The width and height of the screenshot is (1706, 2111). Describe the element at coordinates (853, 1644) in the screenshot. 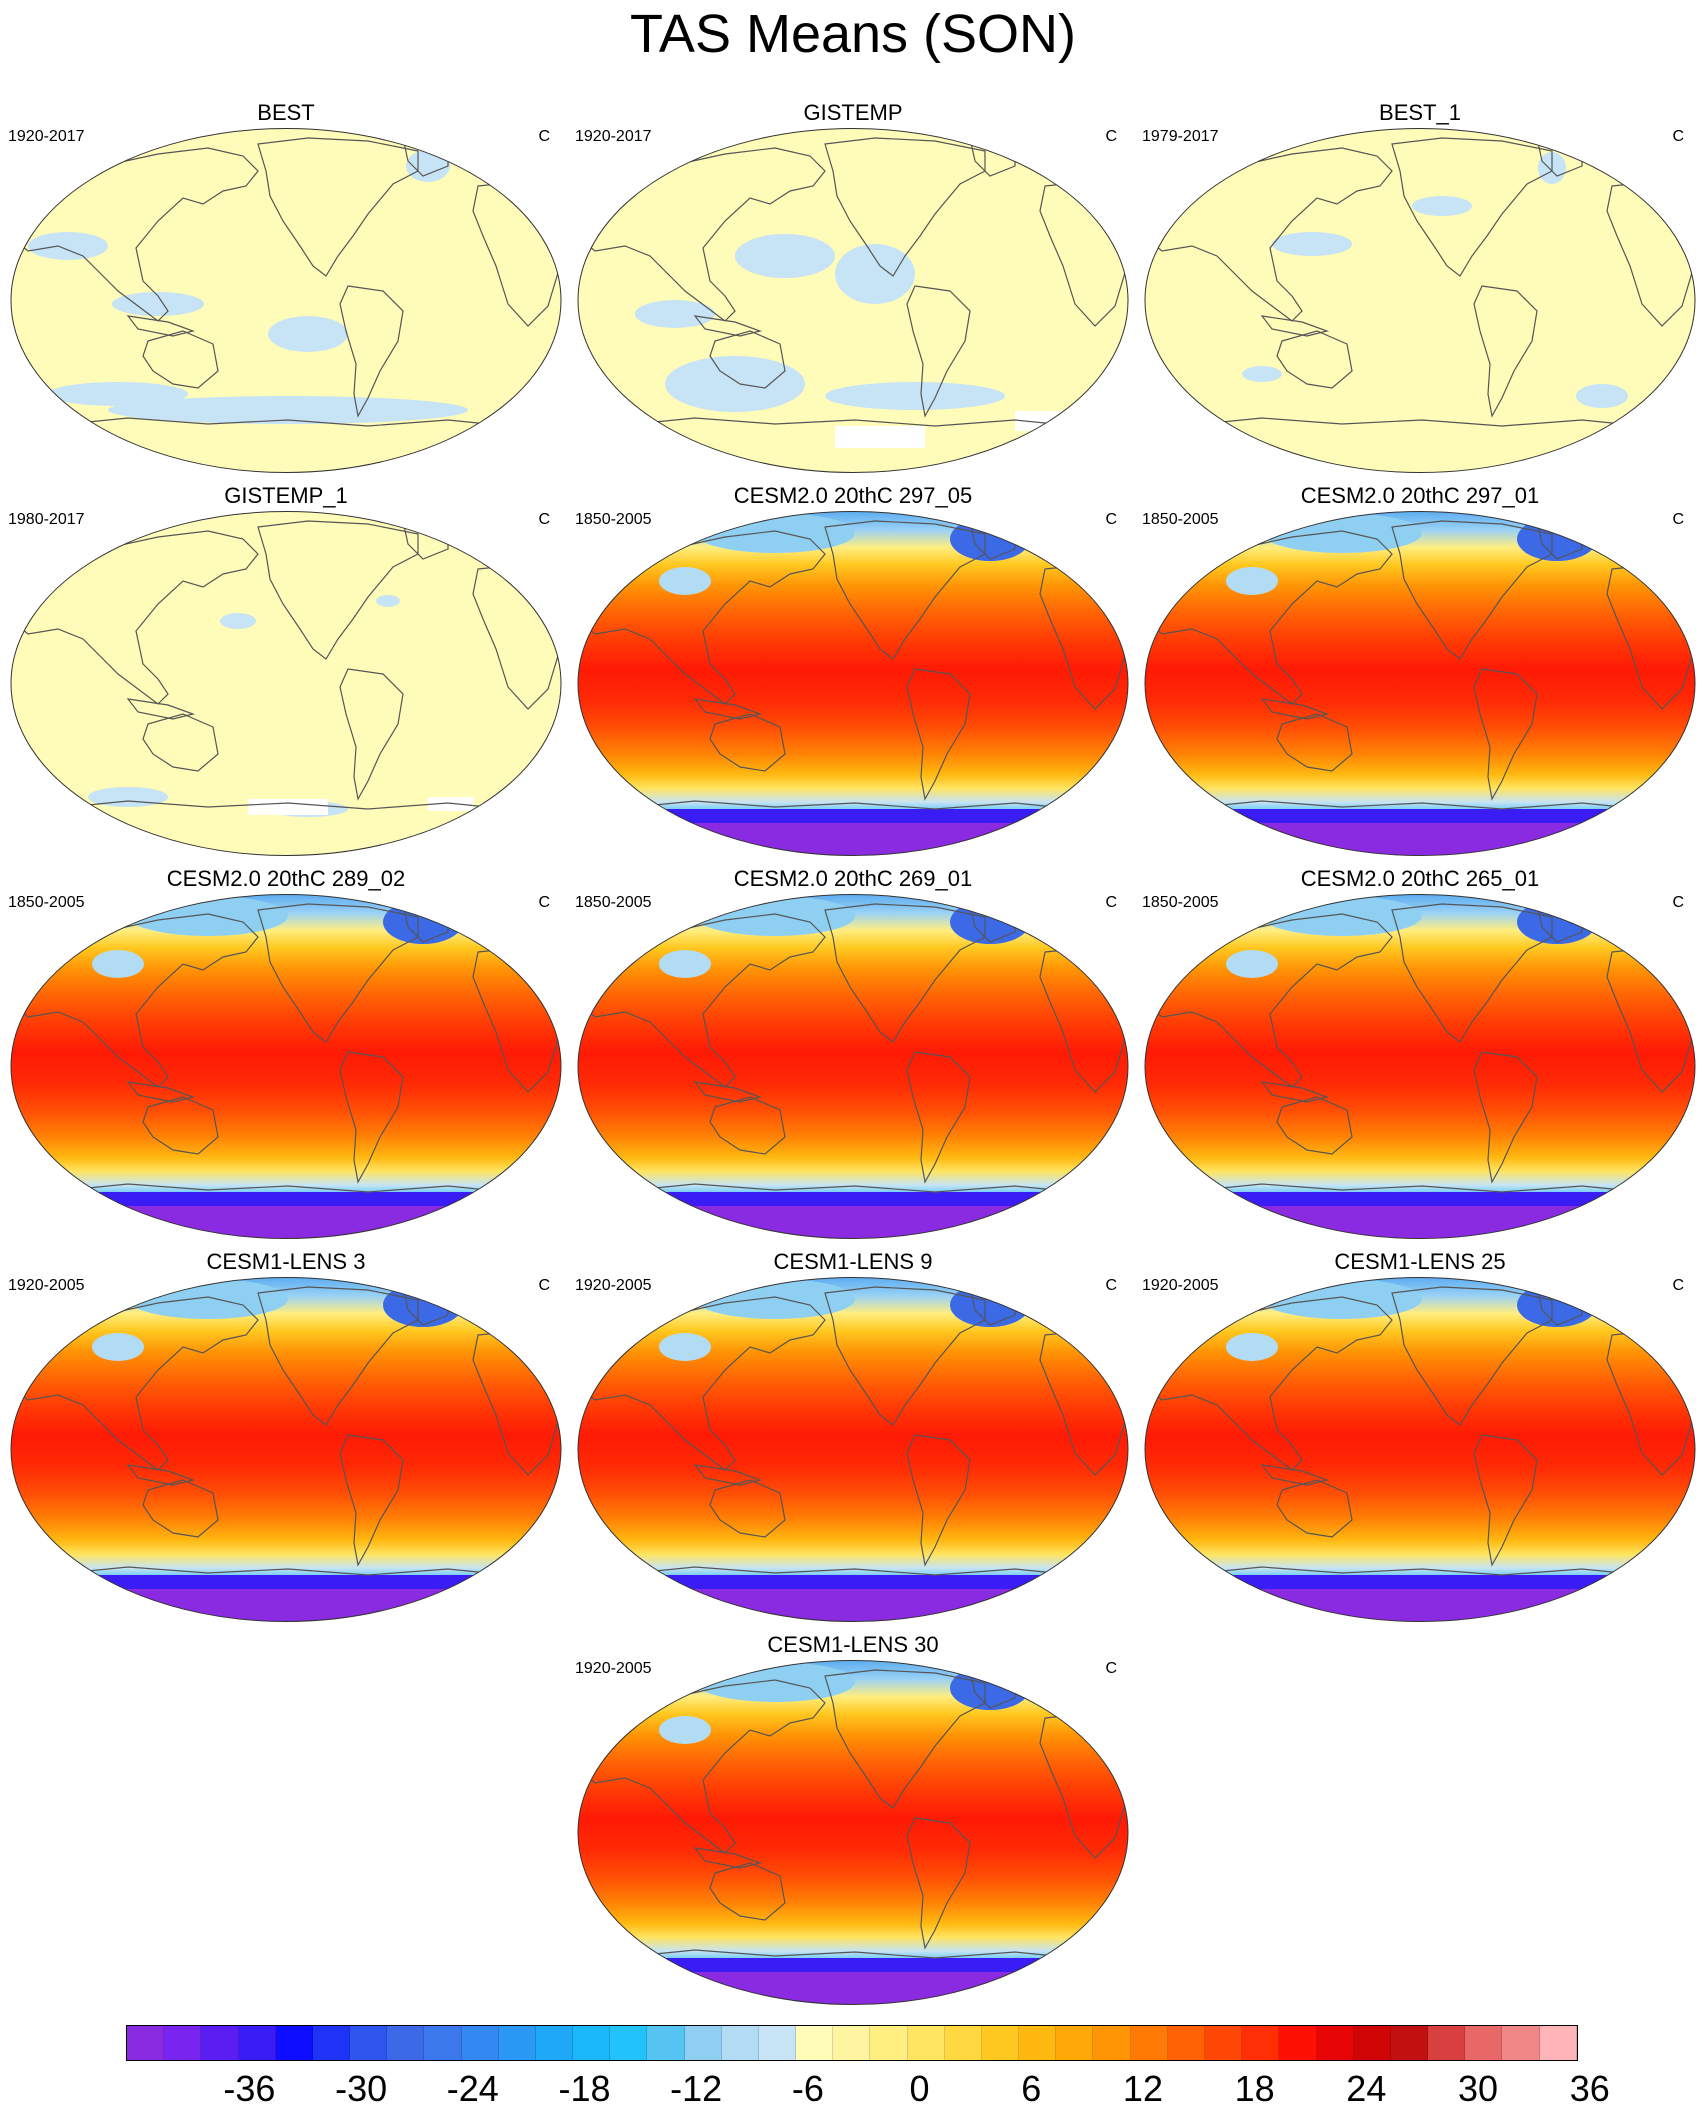

I see `panel-title: CESM1-LENS 30` at that location.